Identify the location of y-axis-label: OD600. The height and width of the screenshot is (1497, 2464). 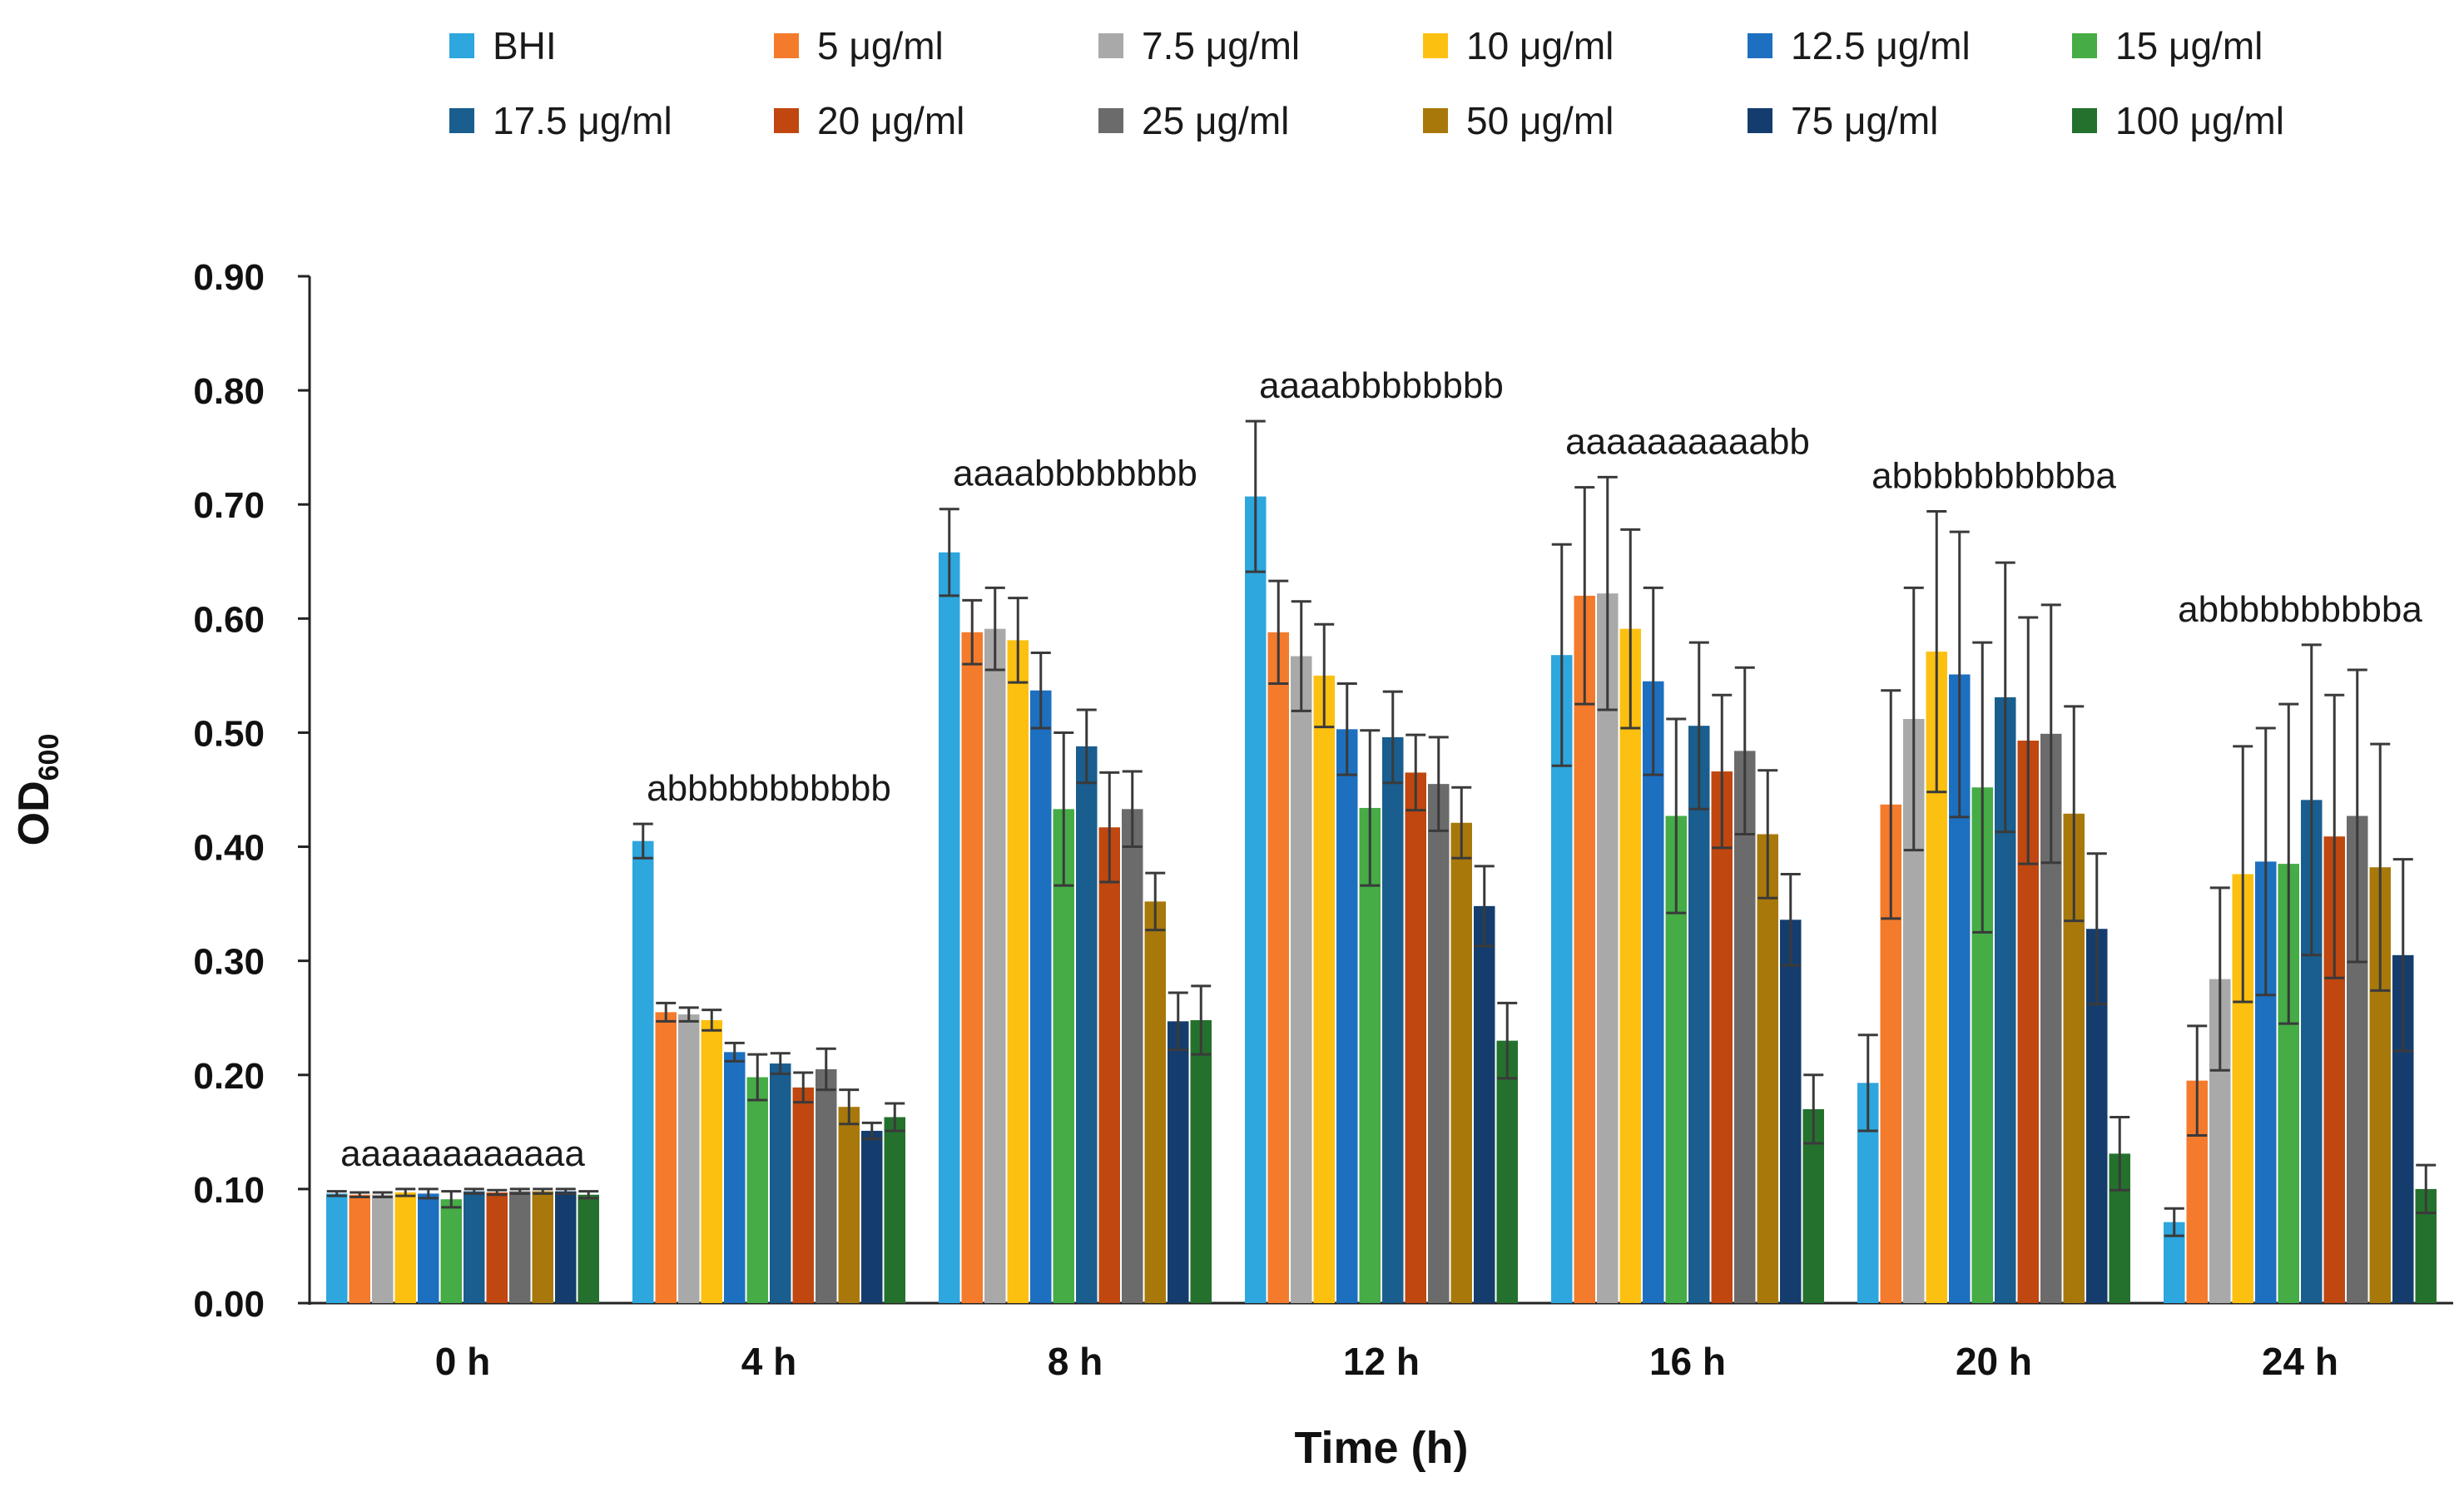
(37, 790).